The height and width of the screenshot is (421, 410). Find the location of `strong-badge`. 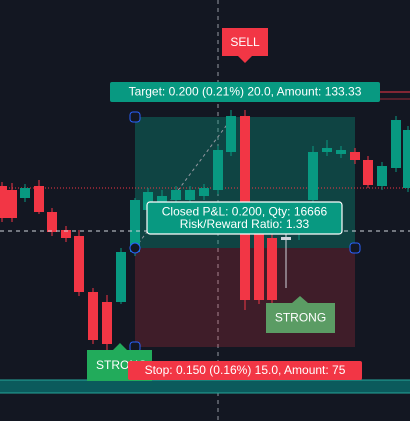

strong-badge is located at coordinates (300, 314).